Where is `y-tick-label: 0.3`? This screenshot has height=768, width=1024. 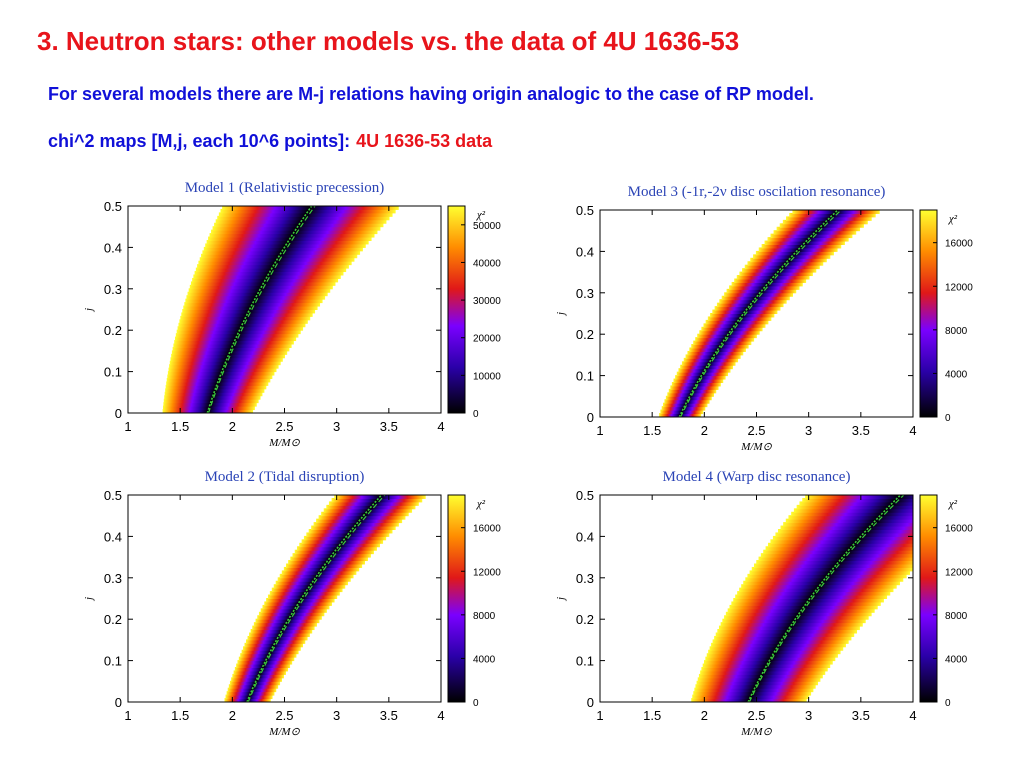 y-tick-label: 0.3 is located at coordinates (585, 293).